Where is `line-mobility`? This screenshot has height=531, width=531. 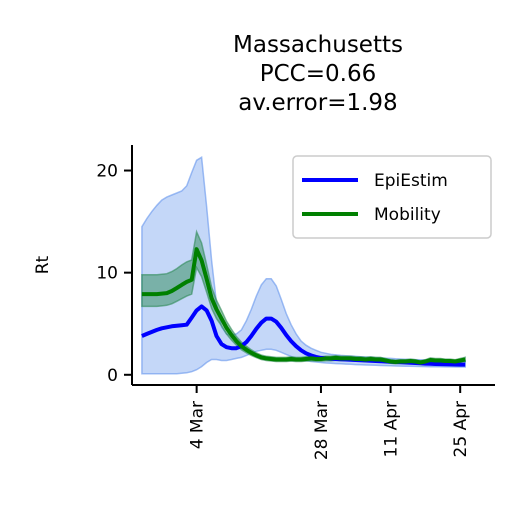
line-mobility is located at coordinates (303, 306).